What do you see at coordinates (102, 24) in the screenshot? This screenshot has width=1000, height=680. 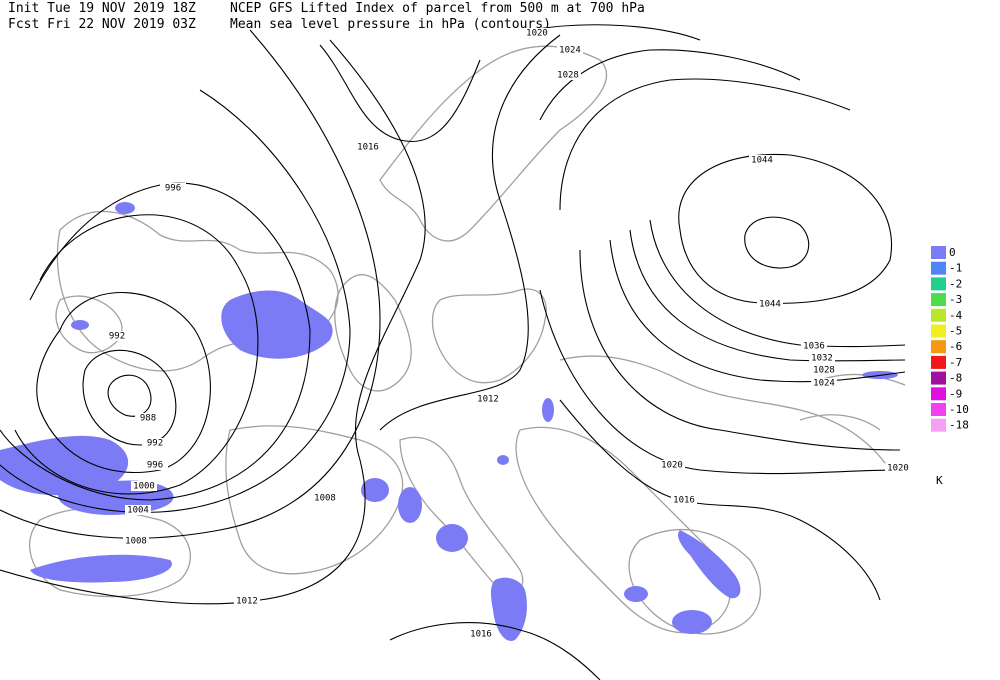 I see `forecast-time: Fcst Fri 22 NOV 2019 03Z` at bounding box center [102, 24].